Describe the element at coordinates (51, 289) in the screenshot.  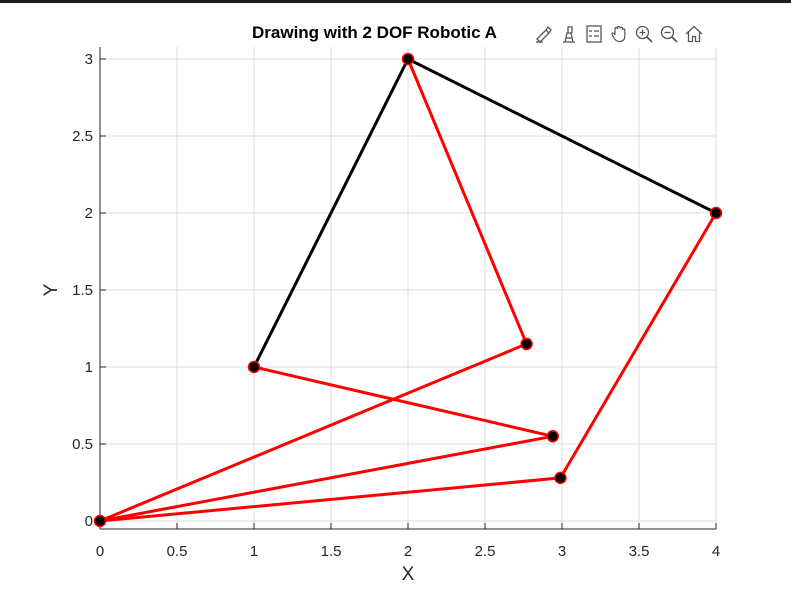
I see `y-axis-label: Y` at that location.